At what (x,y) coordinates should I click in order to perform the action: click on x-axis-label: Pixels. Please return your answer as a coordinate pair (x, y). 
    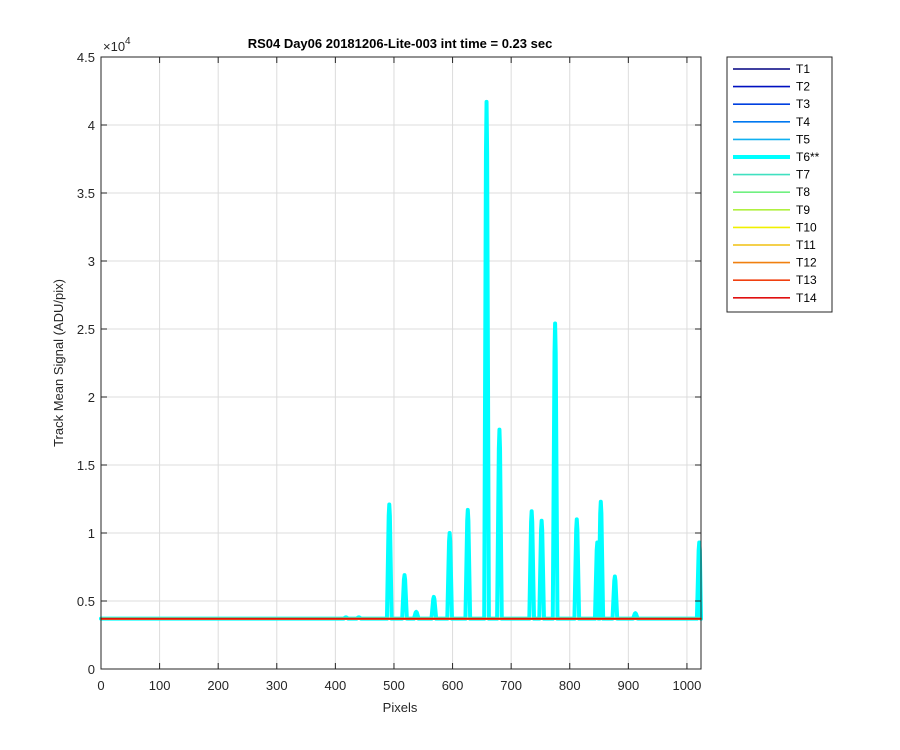
    Looking at the image, I should click on (400, 707).